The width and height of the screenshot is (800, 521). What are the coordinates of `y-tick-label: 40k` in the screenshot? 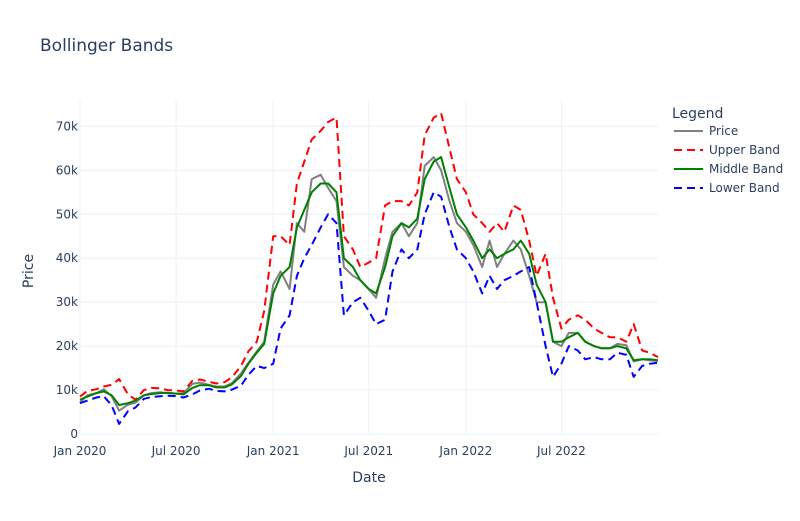 It's located at (67, 258).